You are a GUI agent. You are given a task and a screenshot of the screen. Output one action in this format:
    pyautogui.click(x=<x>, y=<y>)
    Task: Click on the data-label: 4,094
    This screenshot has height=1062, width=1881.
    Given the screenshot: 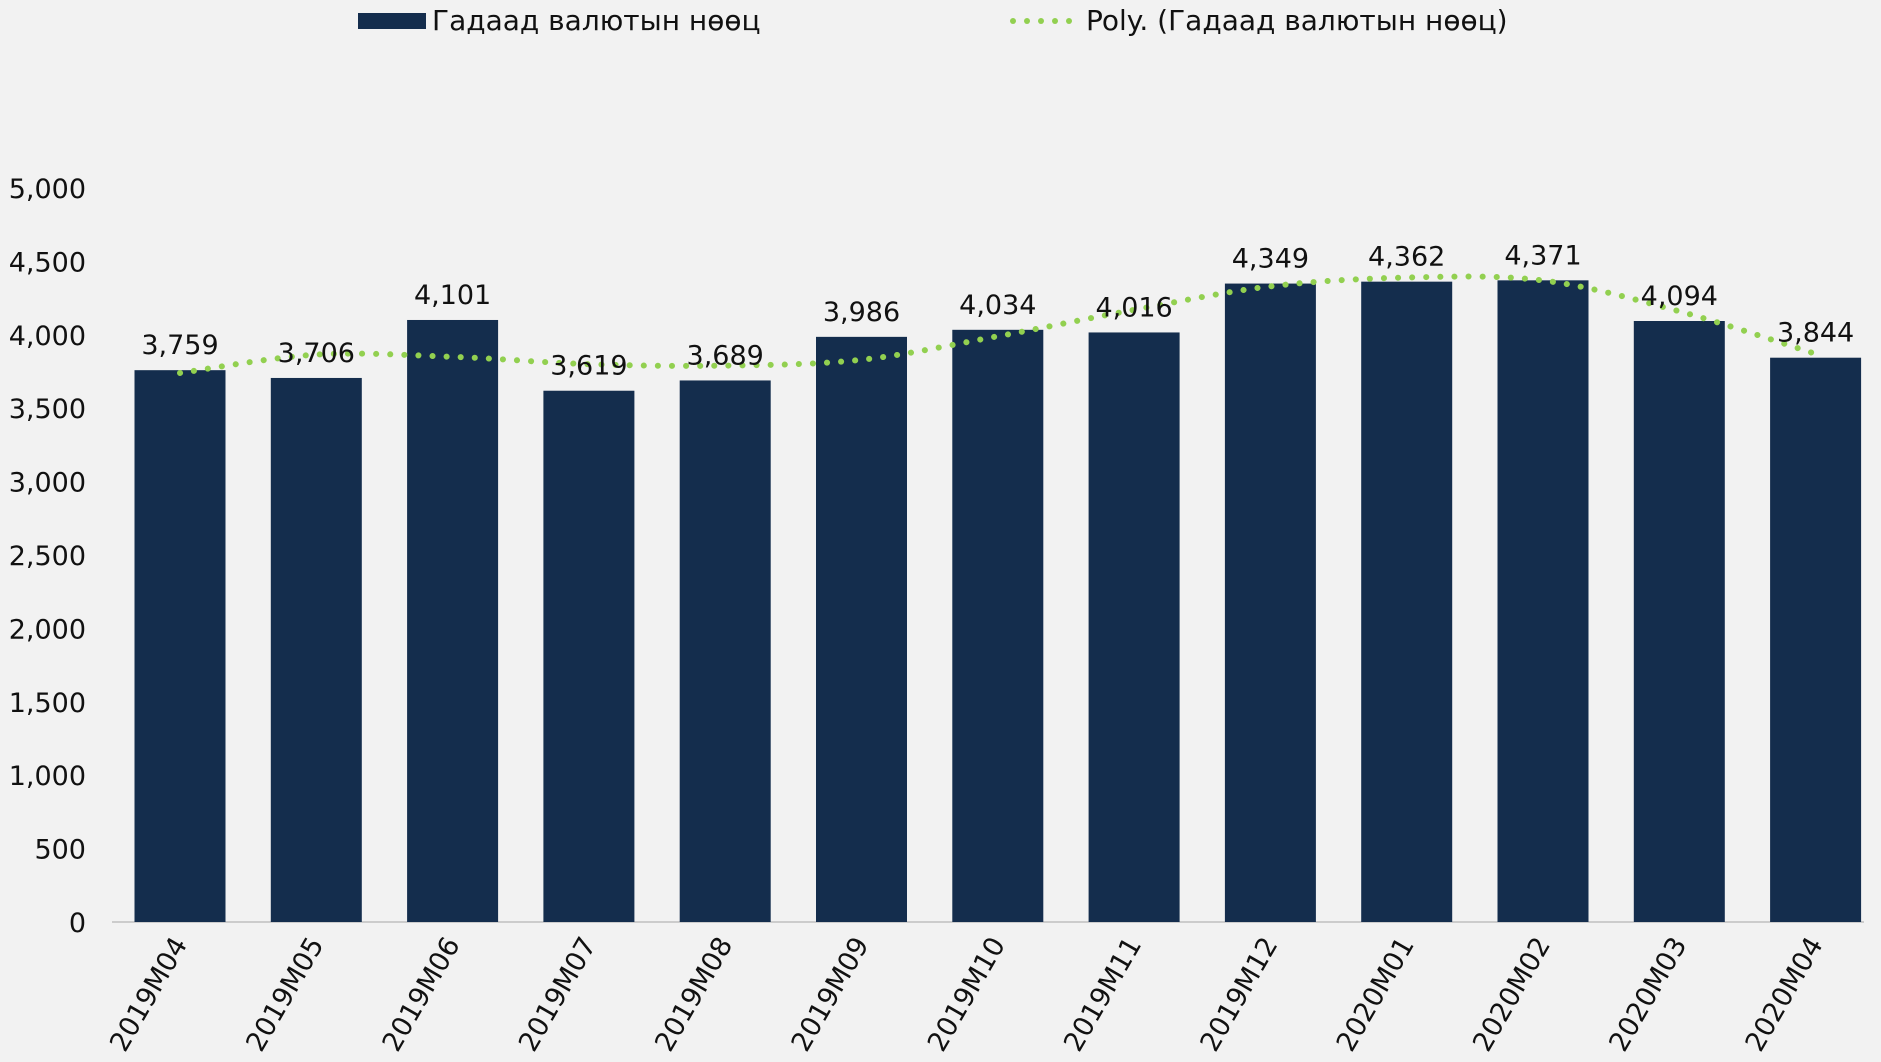 What is the action you would take?
    pyautogui.click(x=1679, y=296)
    